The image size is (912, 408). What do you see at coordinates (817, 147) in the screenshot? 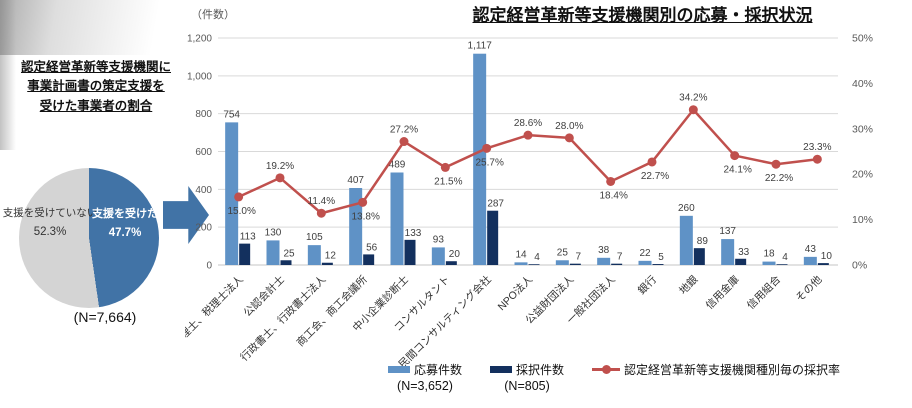
I see `rate-percent-label: 23.3%` at bounding box center [817, 147].